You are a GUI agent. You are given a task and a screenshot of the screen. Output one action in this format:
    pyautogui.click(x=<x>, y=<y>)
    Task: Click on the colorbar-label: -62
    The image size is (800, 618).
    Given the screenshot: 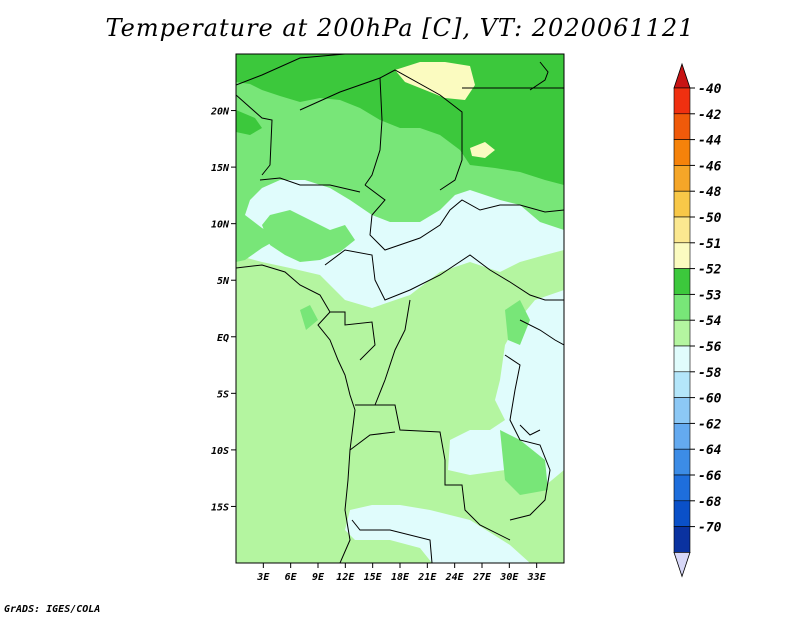 What is the action you would take?
    pyautogui.click(x=710, y=424)
    